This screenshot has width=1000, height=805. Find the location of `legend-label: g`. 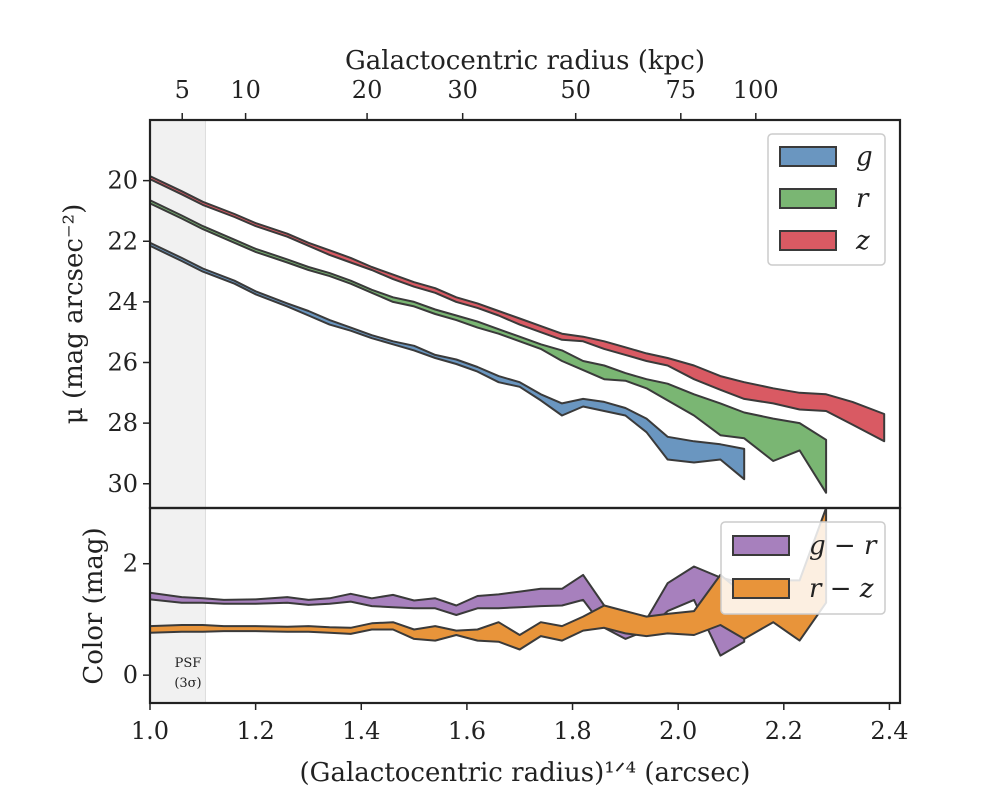

legend-label: g is located at coordinates (864, 157).